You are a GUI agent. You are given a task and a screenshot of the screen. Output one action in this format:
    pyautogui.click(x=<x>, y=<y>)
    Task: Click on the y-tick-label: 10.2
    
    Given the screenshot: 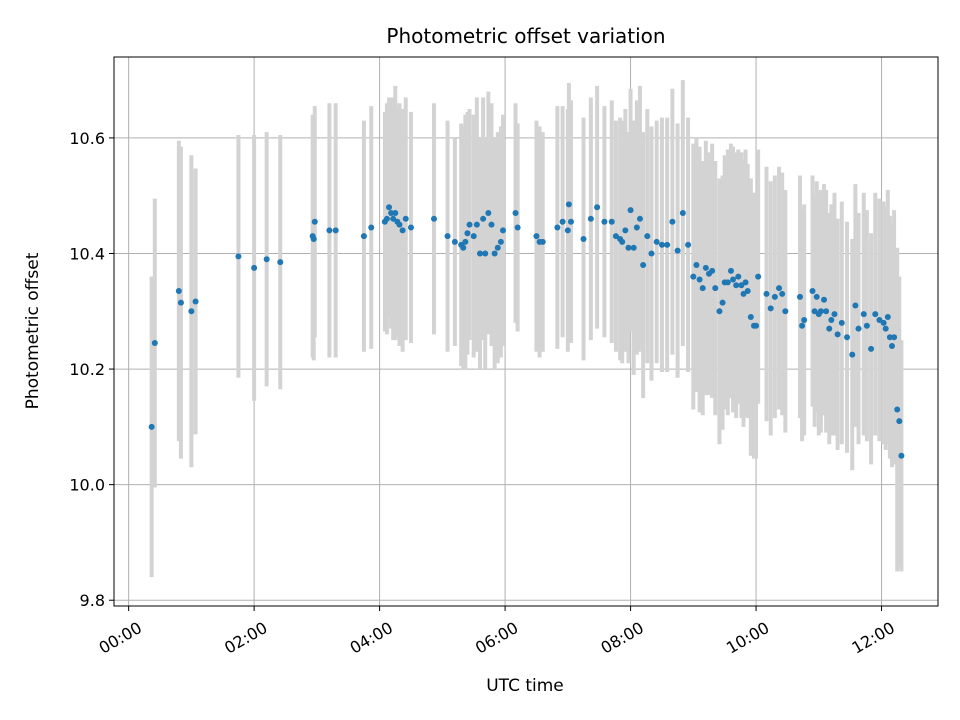 What is the action you would take?
    pyautogui.click(x=87, y=369)
    